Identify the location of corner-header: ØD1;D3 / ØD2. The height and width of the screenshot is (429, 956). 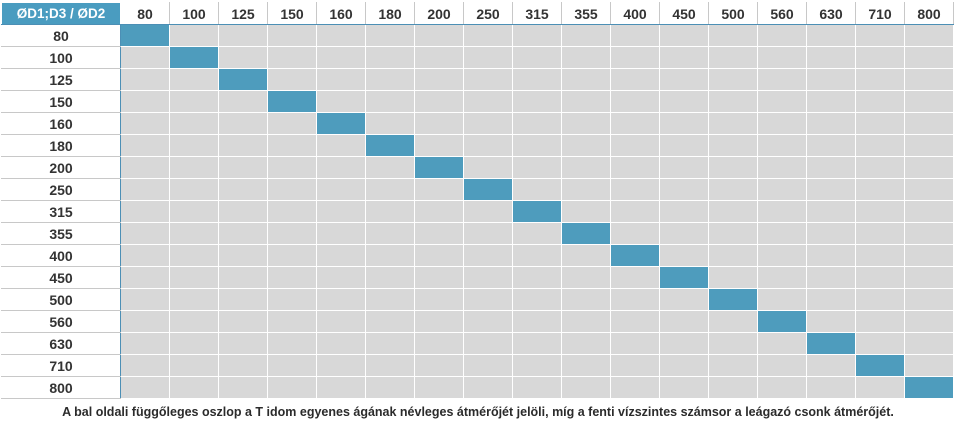
(61, 13).